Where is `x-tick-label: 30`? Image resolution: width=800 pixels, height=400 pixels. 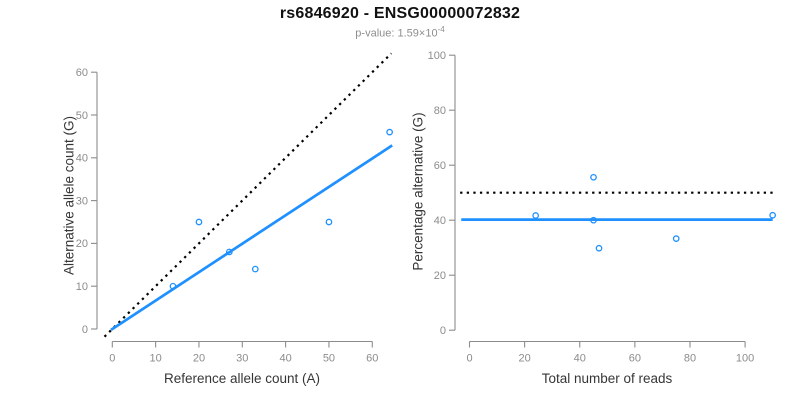 x-tick-label: 30 is located at coordinates (242, 359).